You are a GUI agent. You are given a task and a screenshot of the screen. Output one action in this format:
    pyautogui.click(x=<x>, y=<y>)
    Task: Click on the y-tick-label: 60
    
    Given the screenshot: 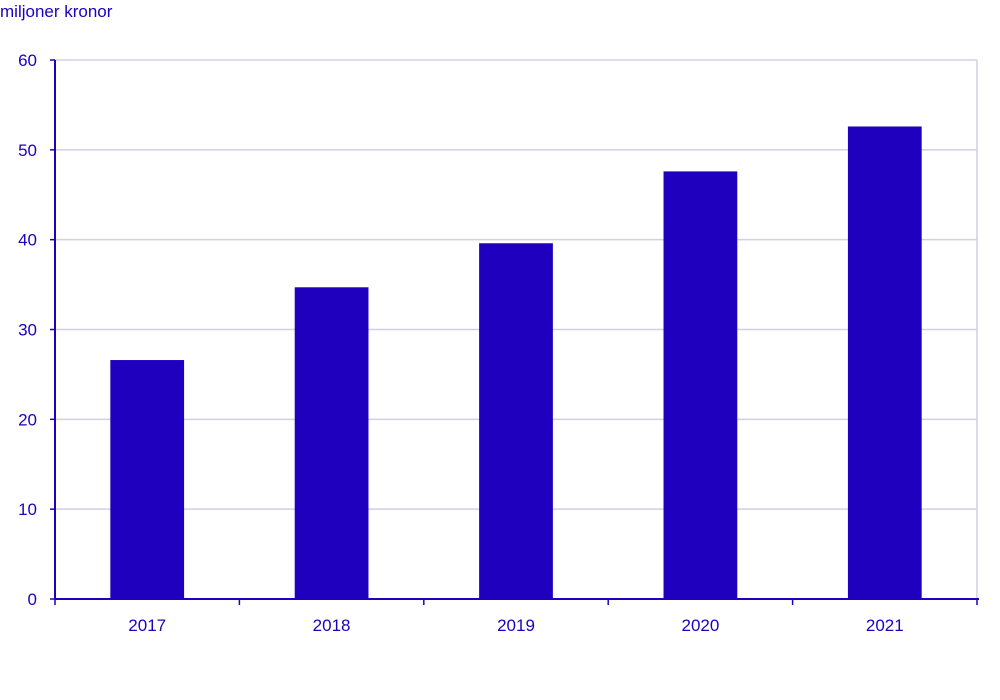 What is the action you would take?
    pyautogui.click(x=27, y=60)
    